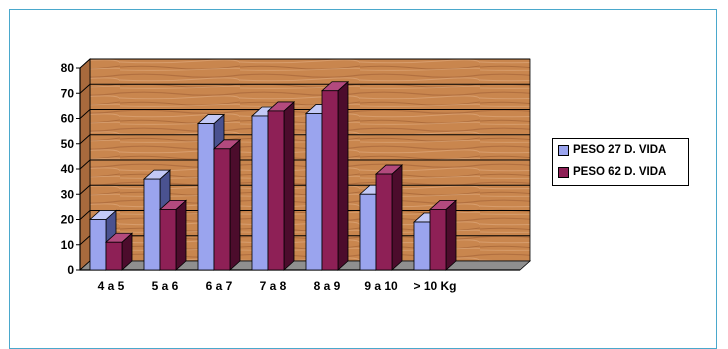 This screenshot has height=349, width=728. I want to click on legend-label-series-2: PESO 62 D. VIDA, so click(620, 172).